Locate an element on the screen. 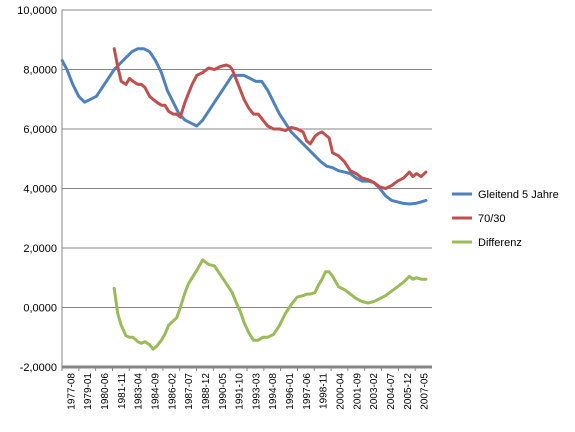  x-tick-label: 1997-06 is located at coordinates (307, 391).